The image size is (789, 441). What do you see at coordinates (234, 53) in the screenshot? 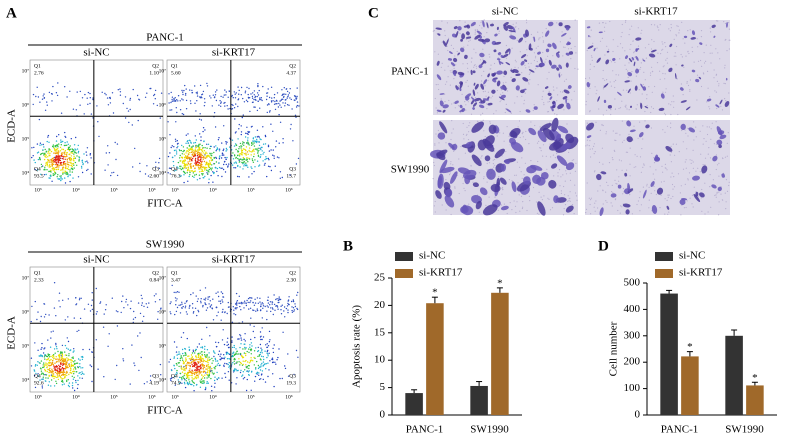
I see `condition-label: si-KRT17` at bounding box center [234, 53].